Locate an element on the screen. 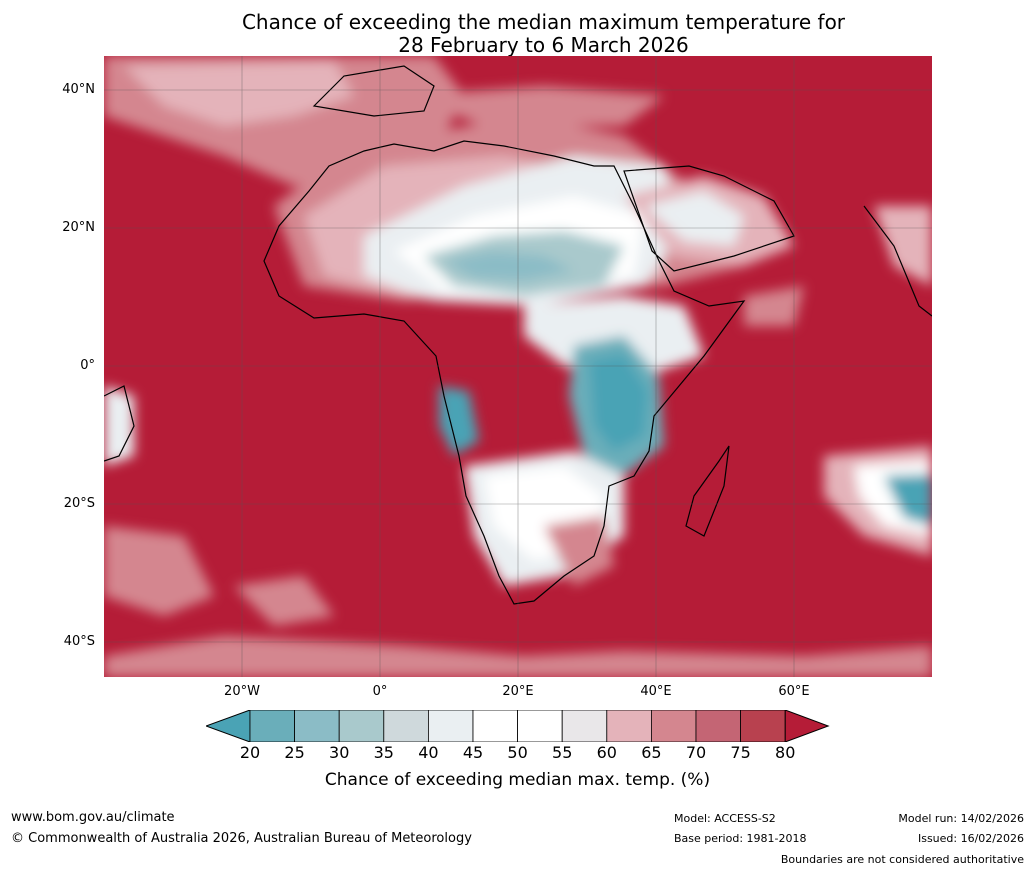 Image resolution: width=1035 pixels, height=873 pixels. colorbar-tick-label: 30 is located at coordinates (339, 752).